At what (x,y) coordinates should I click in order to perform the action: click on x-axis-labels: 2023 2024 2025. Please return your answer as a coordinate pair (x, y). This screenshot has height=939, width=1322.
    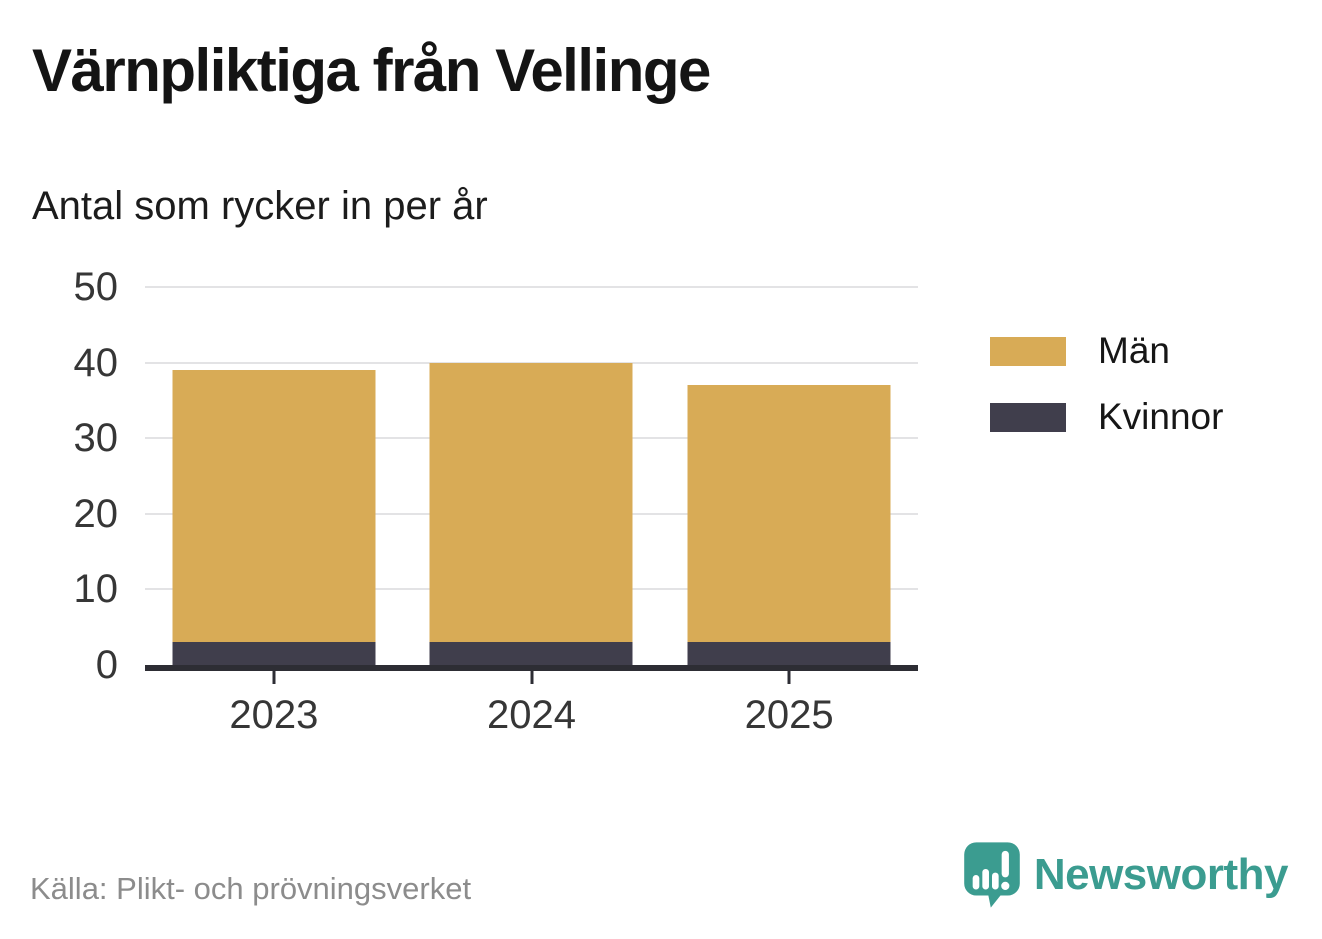
    Looking at the image, I should click on (531, 708).